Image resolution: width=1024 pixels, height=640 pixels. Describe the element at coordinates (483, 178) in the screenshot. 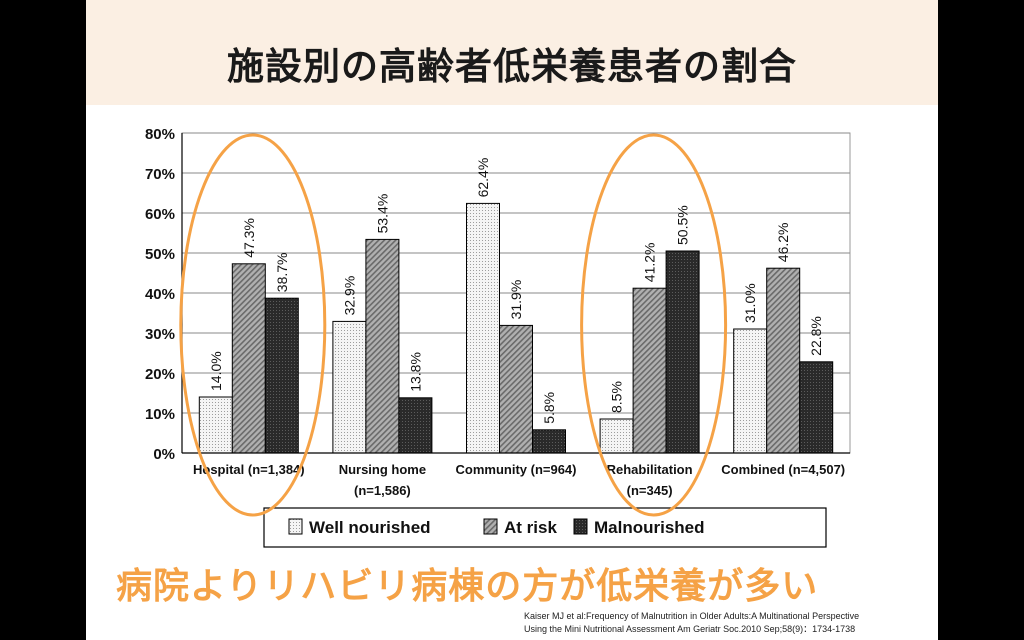

I see `bar-value-label: 62.4%` at that location.